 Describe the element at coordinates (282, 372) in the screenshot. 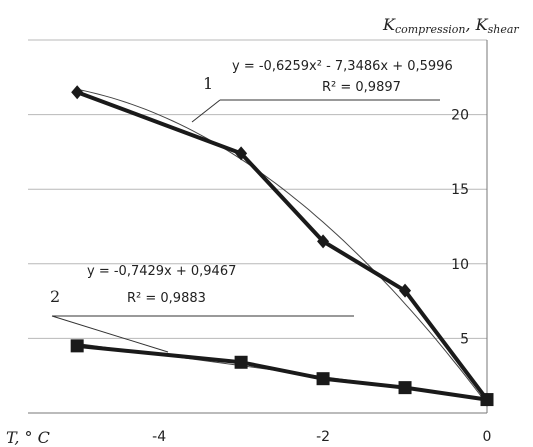

I see `series-2-line` at that location.